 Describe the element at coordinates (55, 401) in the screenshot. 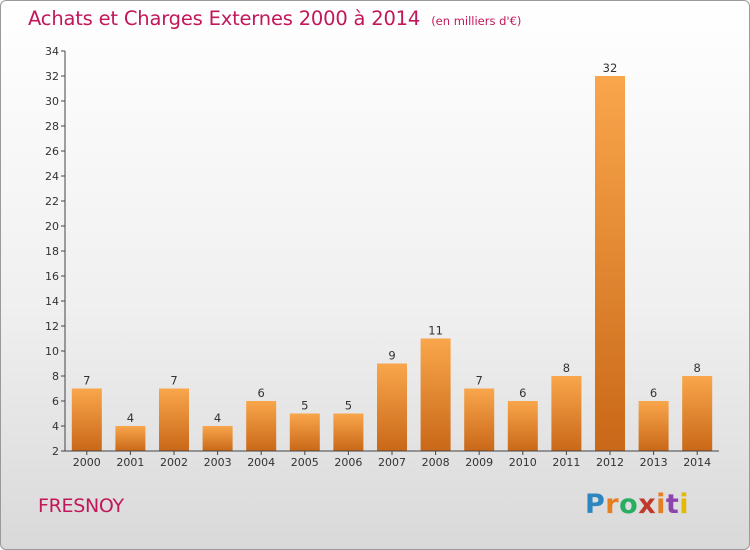

I see `y-tick-label: 6` at that location.